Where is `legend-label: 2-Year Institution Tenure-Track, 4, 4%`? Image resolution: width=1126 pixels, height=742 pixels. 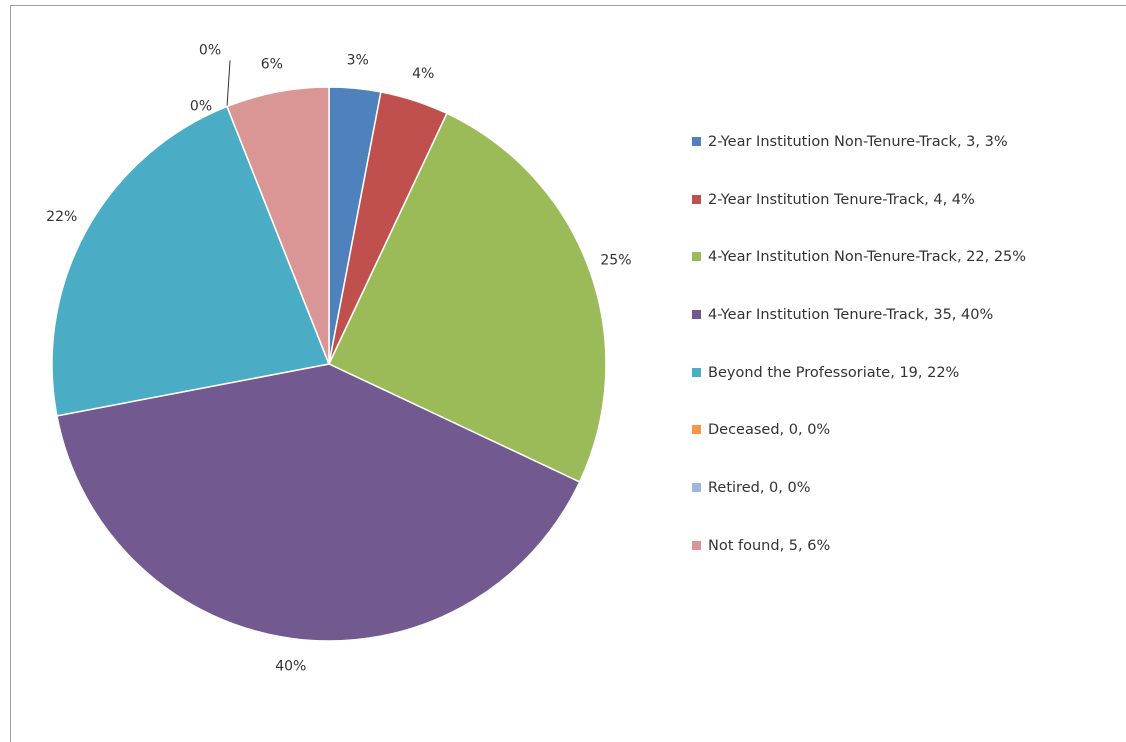 legend-label: 2-Year Institution Tenure-Track, 4, 4% is located at coordinates (841, 199).